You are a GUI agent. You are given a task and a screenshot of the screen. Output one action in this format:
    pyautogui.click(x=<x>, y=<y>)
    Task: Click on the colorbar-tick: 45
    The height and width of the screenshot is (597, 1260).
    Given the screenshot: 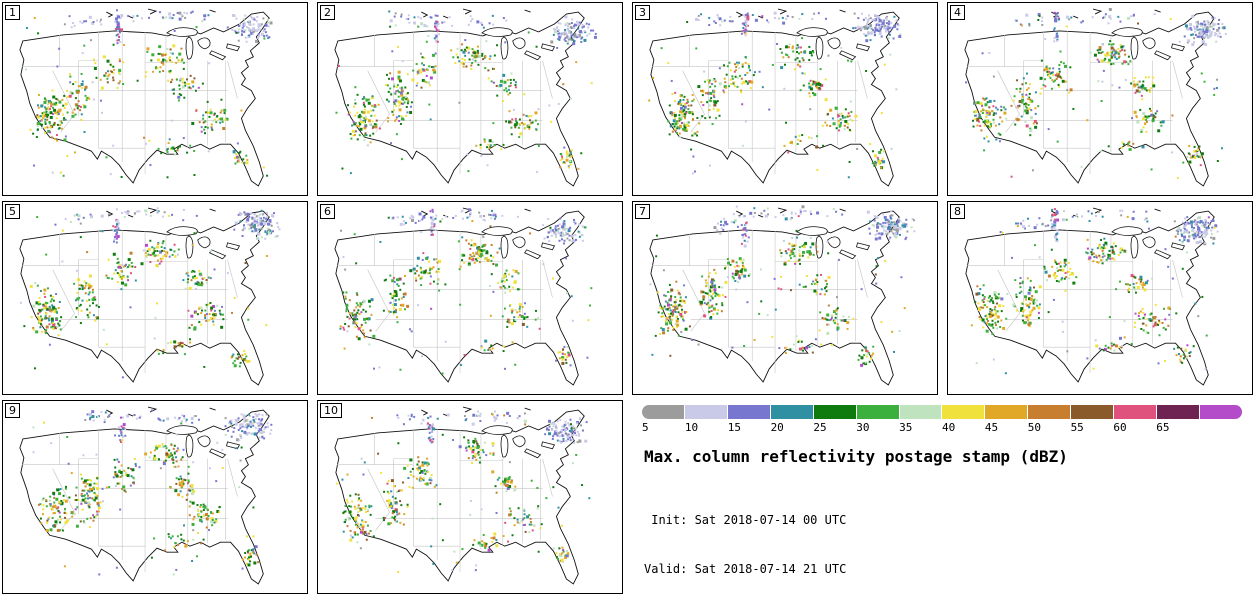 What is the action you would take?
    pyautogui.click(x=991, y=427)
    